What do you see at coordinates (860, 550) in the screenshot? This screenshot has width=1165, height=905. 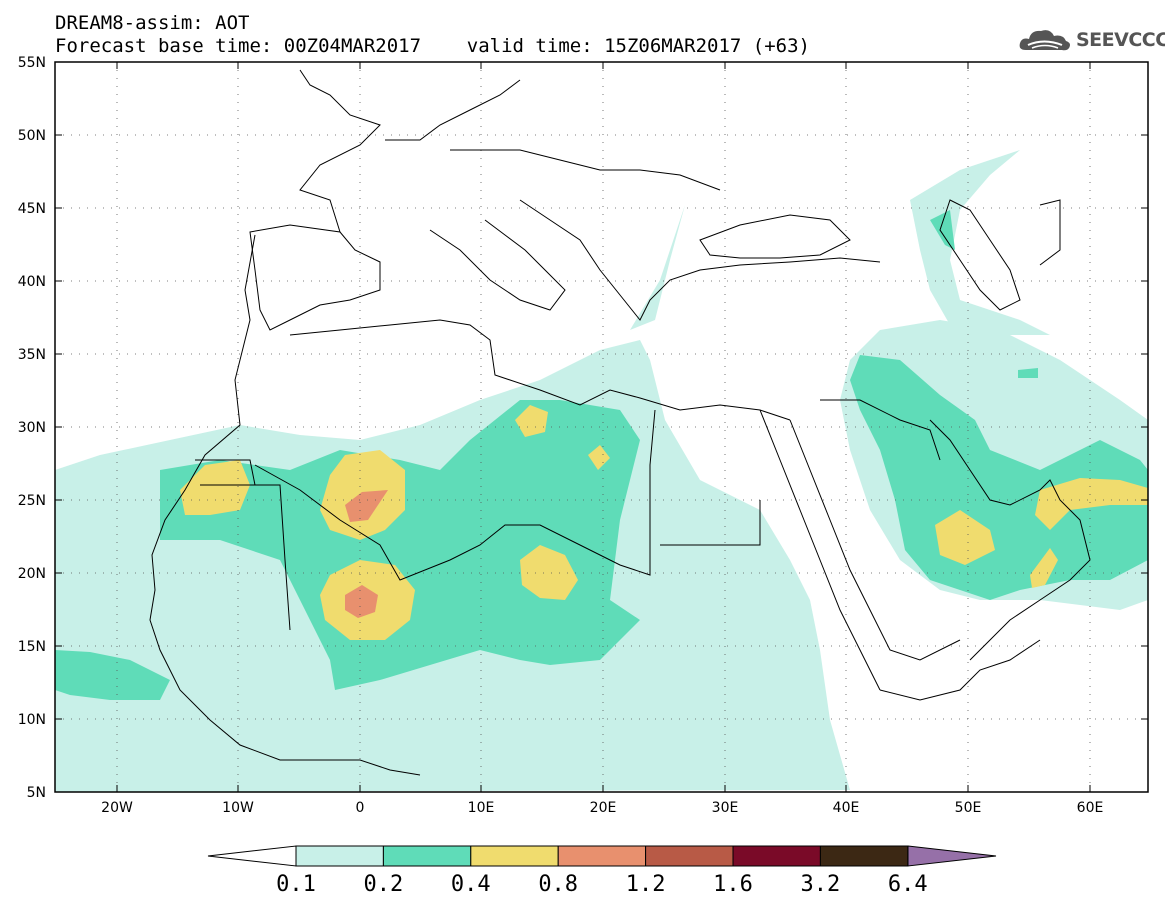 I see `coastline-red-sea` at bounding box center [860, 550].